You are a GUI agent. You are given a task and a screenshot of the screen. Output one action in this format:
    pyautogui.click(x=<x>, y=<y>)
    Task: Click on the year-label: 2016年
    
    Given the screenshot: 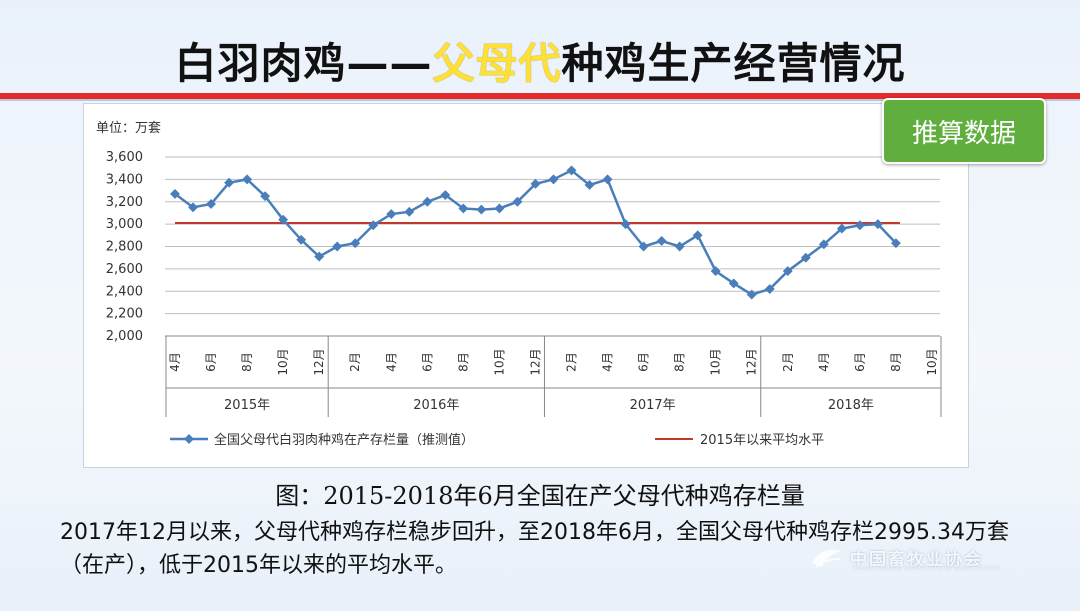 What is the action you would take?
    pyautogui.click(x=436, y=405)
    